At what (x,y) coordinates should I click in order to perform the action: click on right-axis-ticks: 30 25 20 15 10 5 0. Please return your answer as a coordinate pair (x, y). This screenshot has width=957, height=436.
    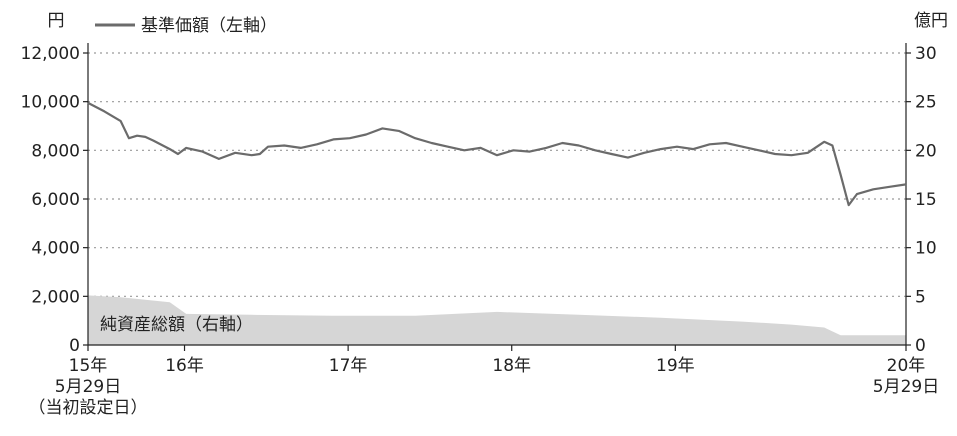
    Looking at the image, I should click on (926, 200).